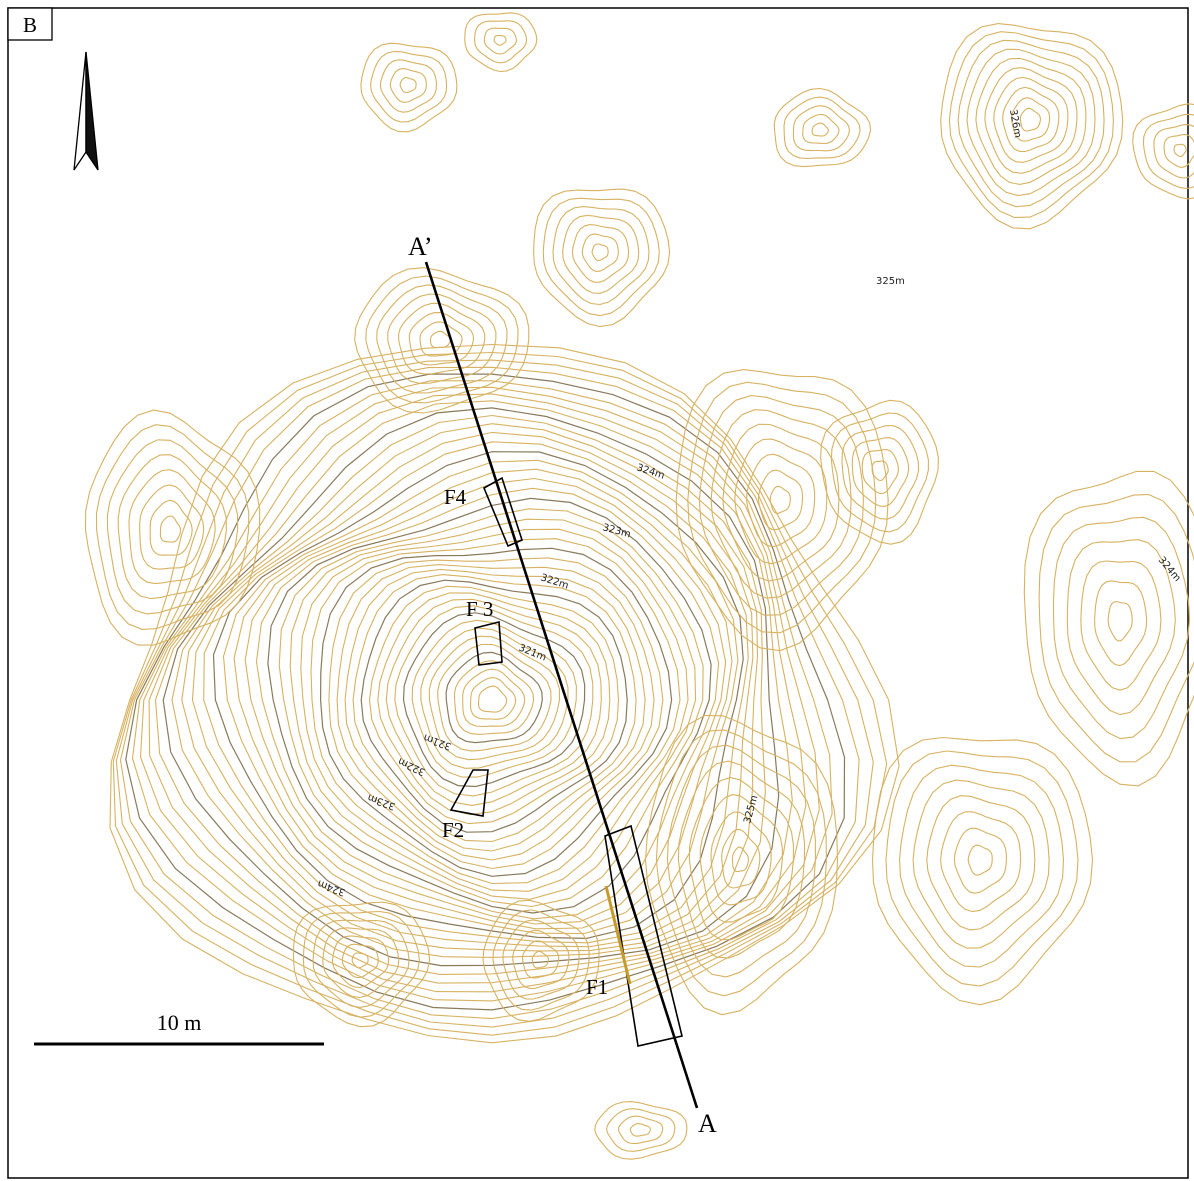  Describe the element at coordinates (1015, 124) in the screenshot. I see `elevation-label: 326m` at that location.